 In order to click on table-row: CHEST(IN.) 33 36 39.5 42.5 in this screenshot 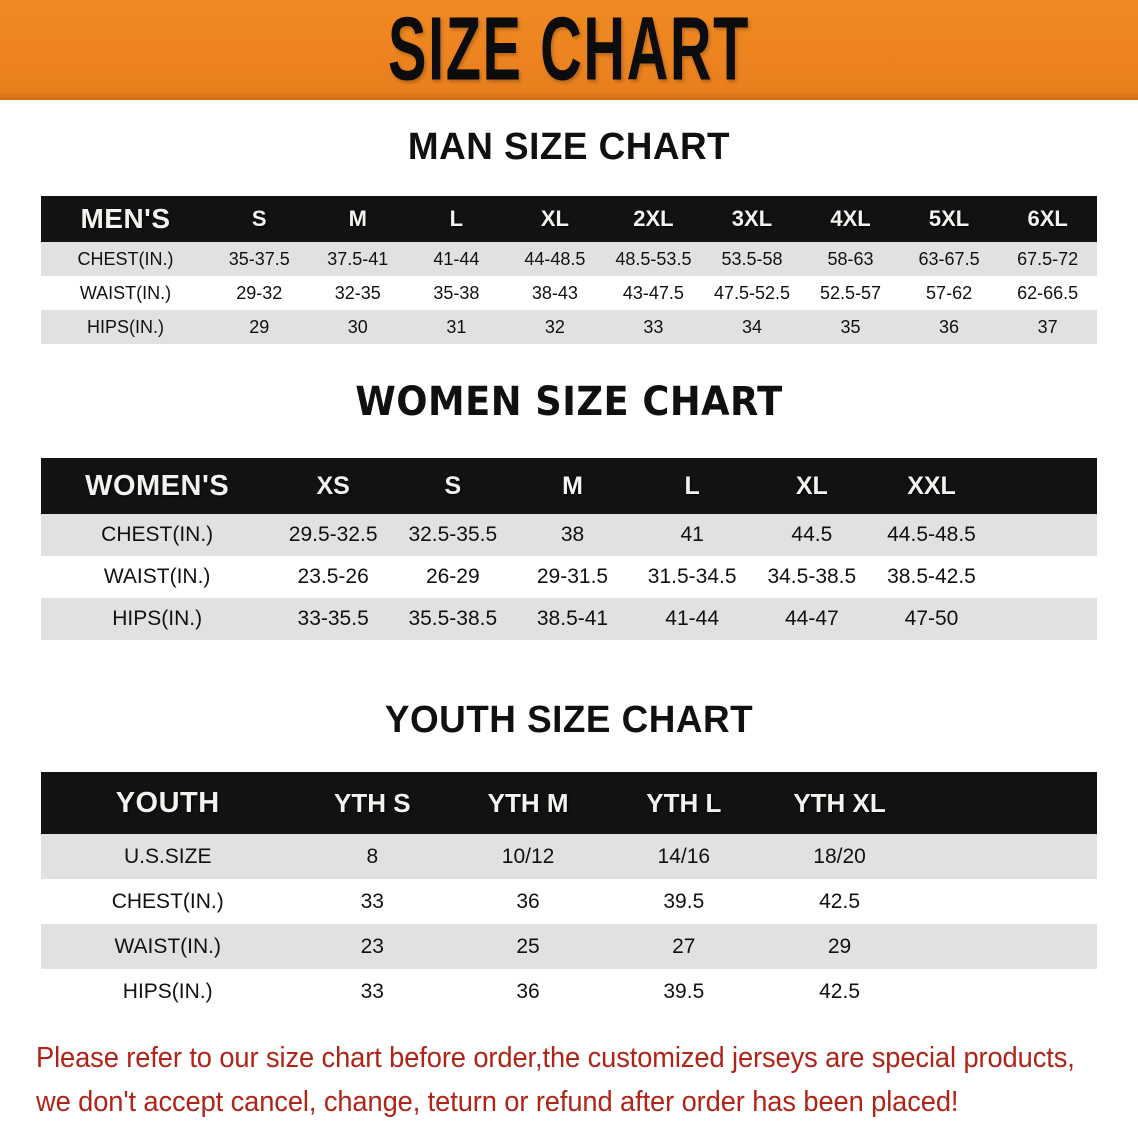, I will do `click(569, 901)`.